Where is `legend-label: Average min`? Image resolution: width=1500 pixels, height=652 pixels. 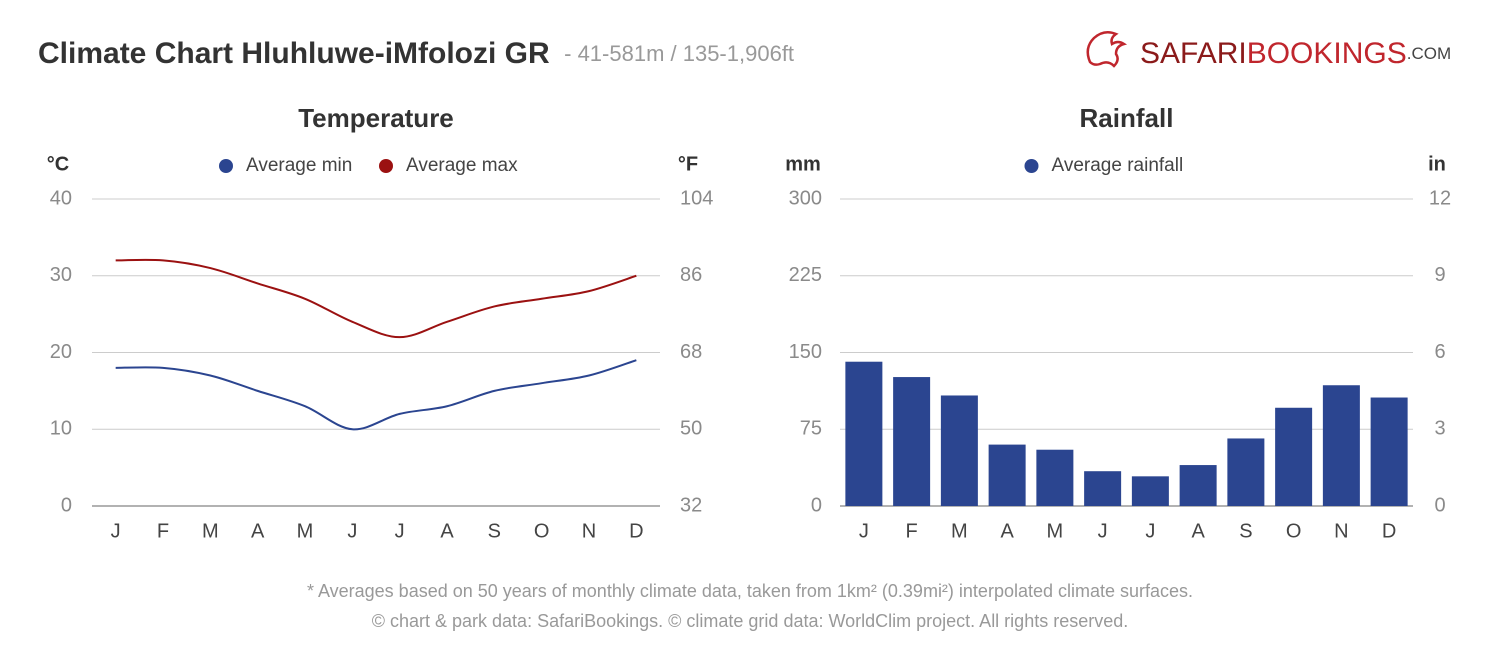 legend-label: Average min is located at coordinates (299, 165).